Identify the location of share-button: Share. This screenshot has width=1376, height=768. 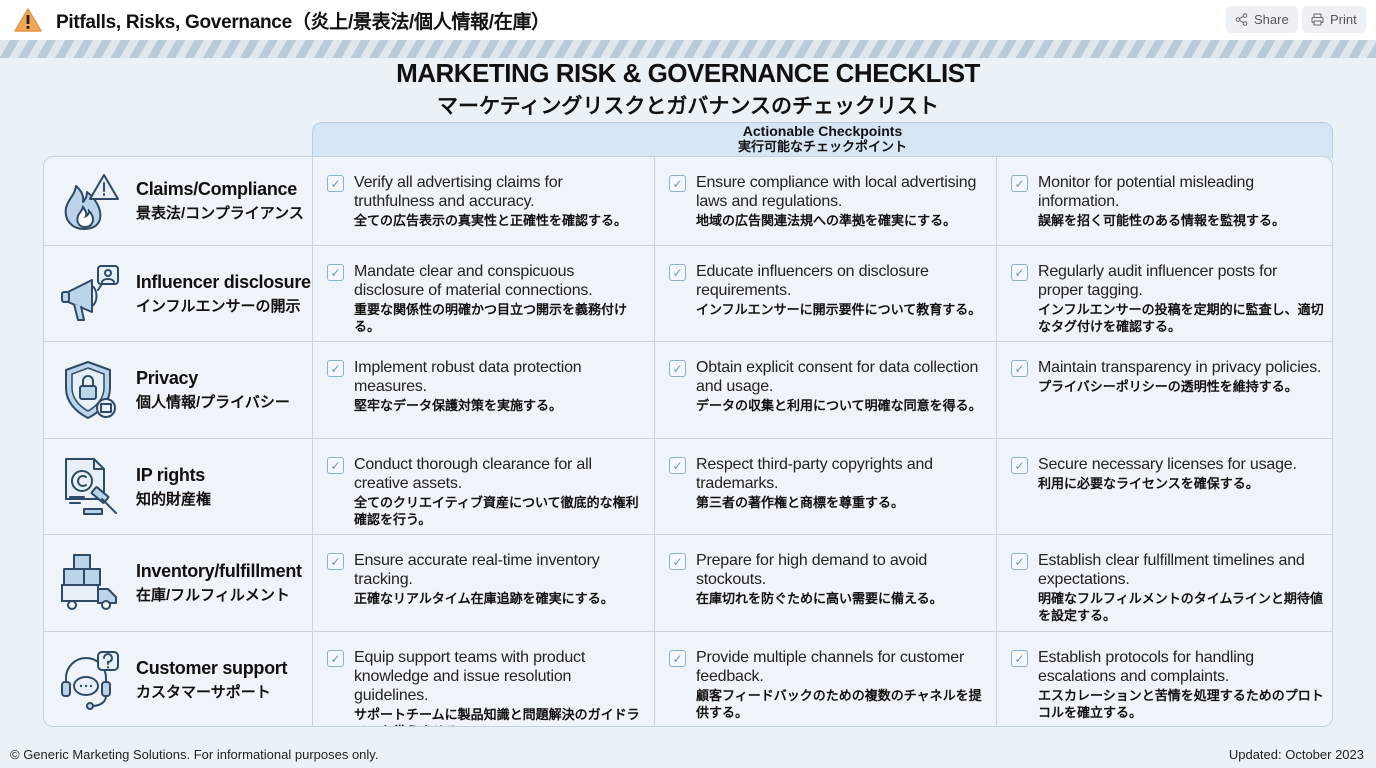
(1262, 19).